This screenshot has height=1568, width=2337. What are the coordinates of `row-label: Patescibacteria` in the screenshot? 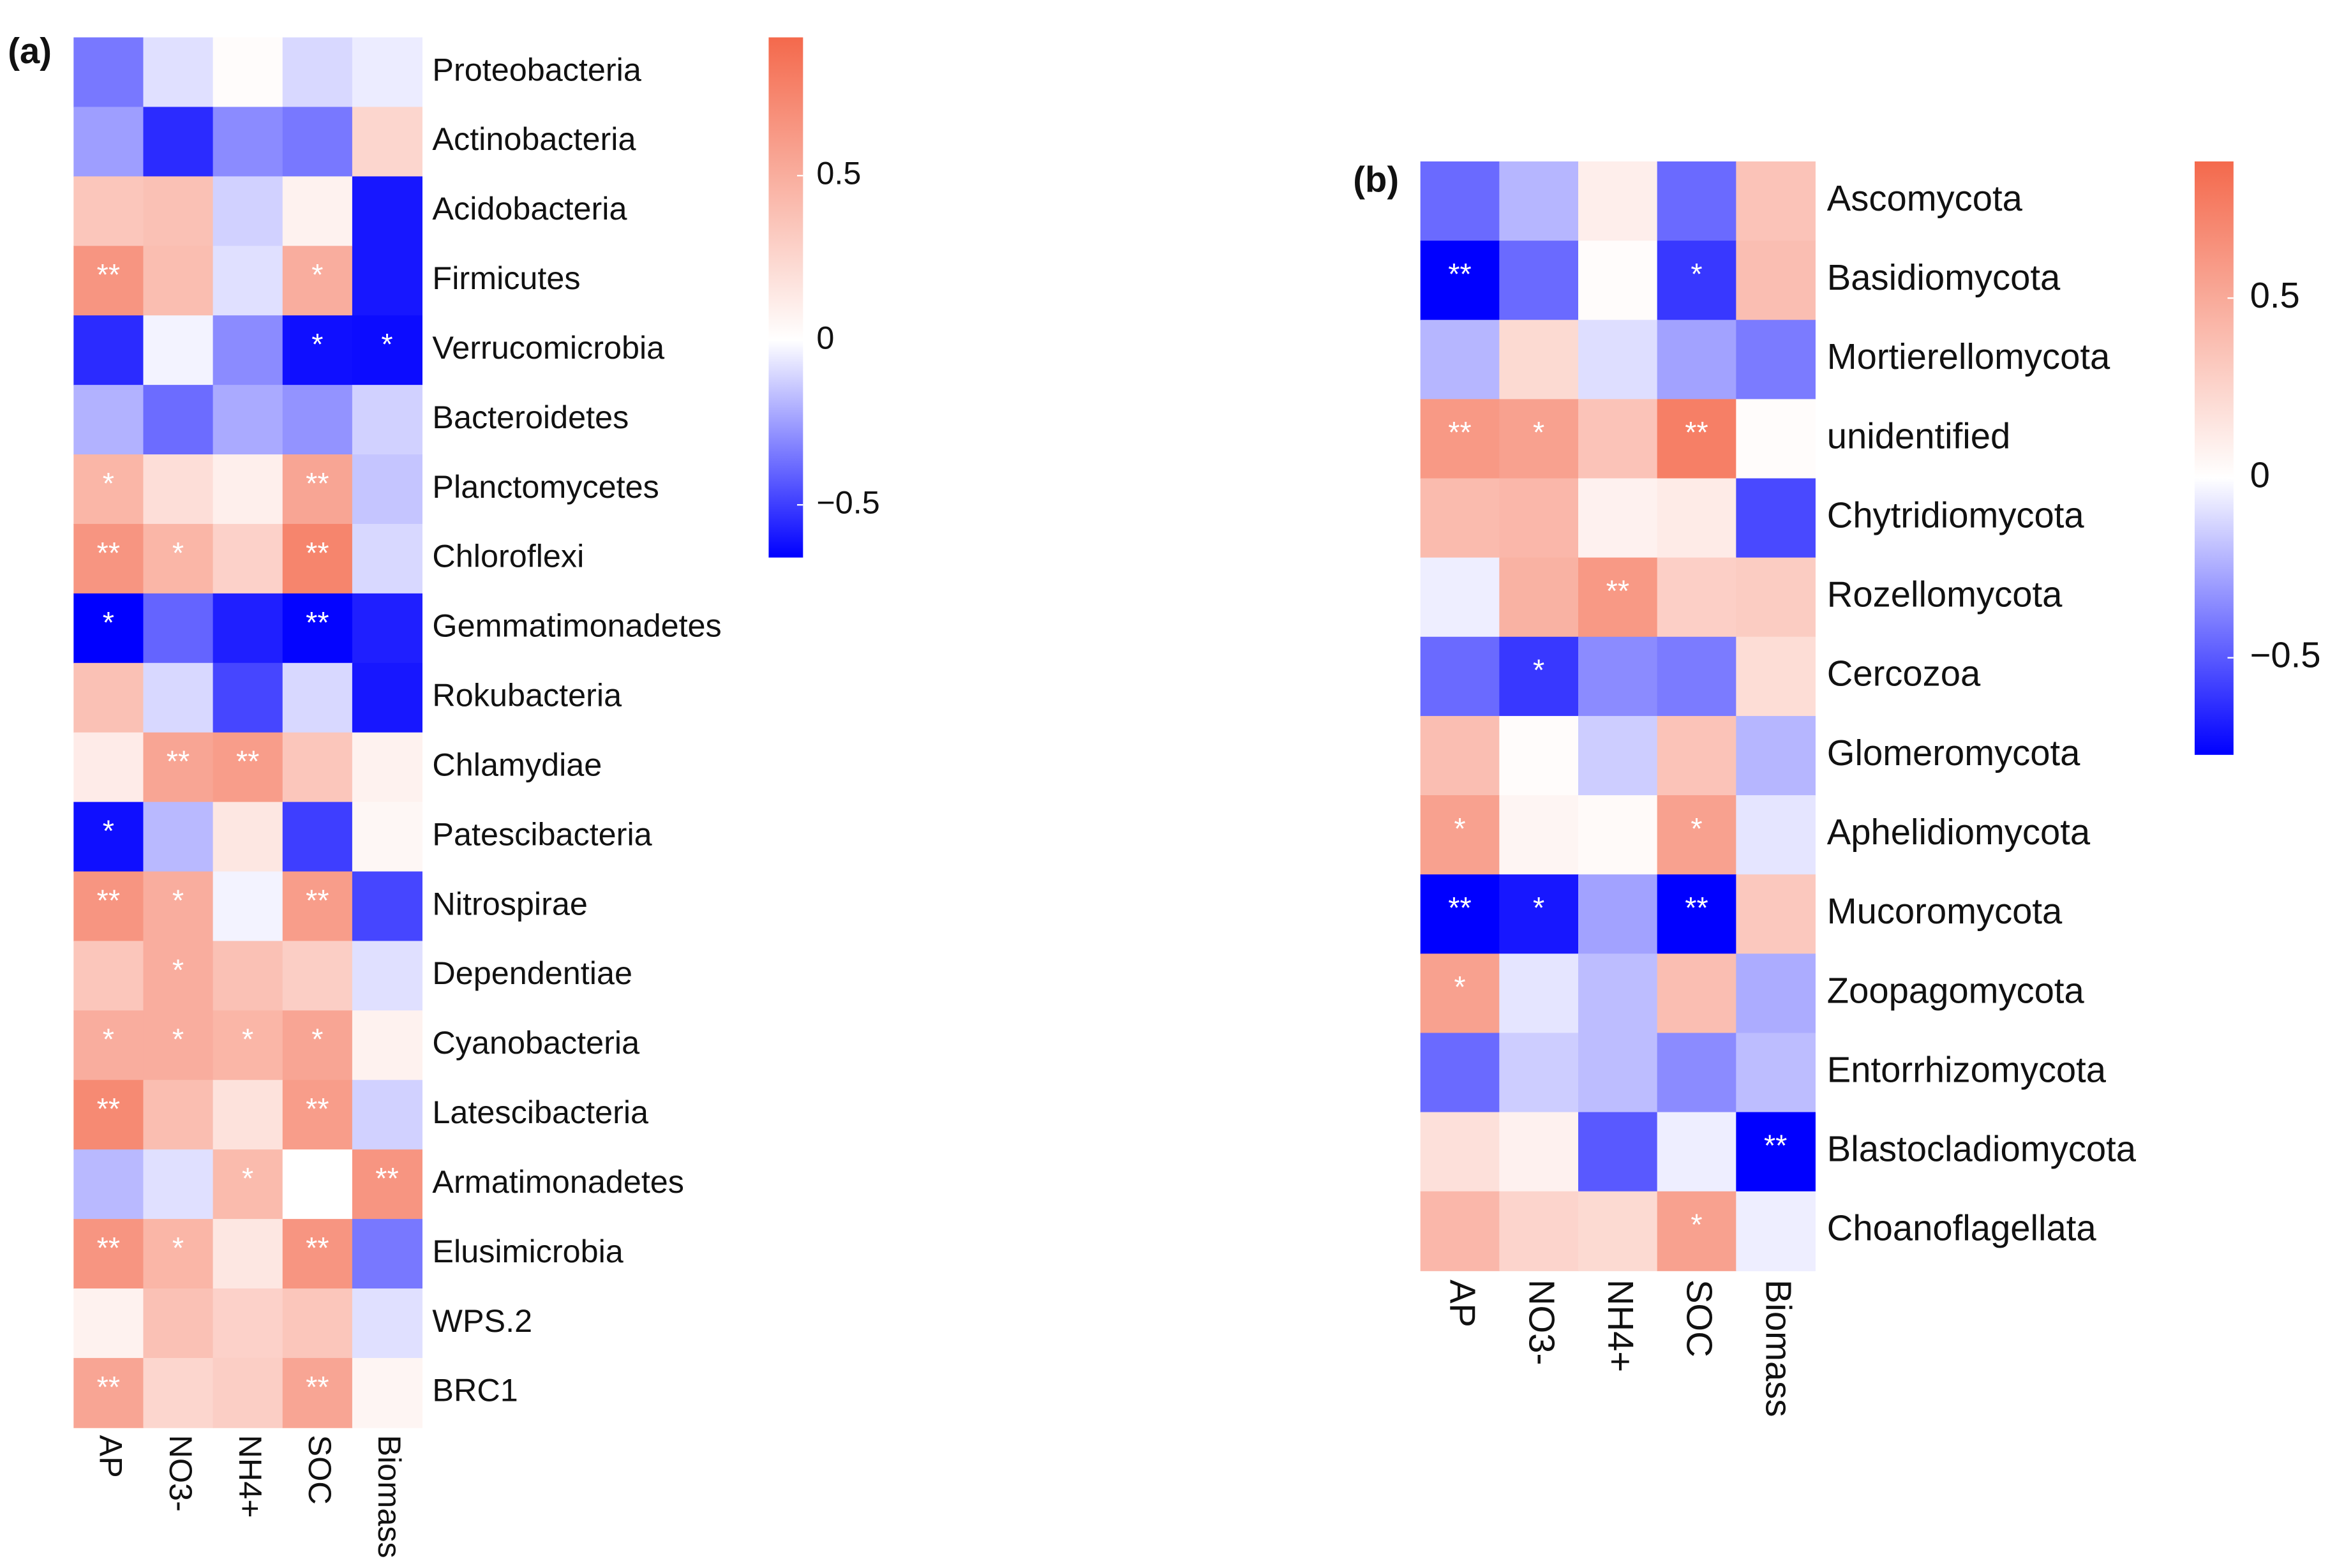 It's located at (542, 834).